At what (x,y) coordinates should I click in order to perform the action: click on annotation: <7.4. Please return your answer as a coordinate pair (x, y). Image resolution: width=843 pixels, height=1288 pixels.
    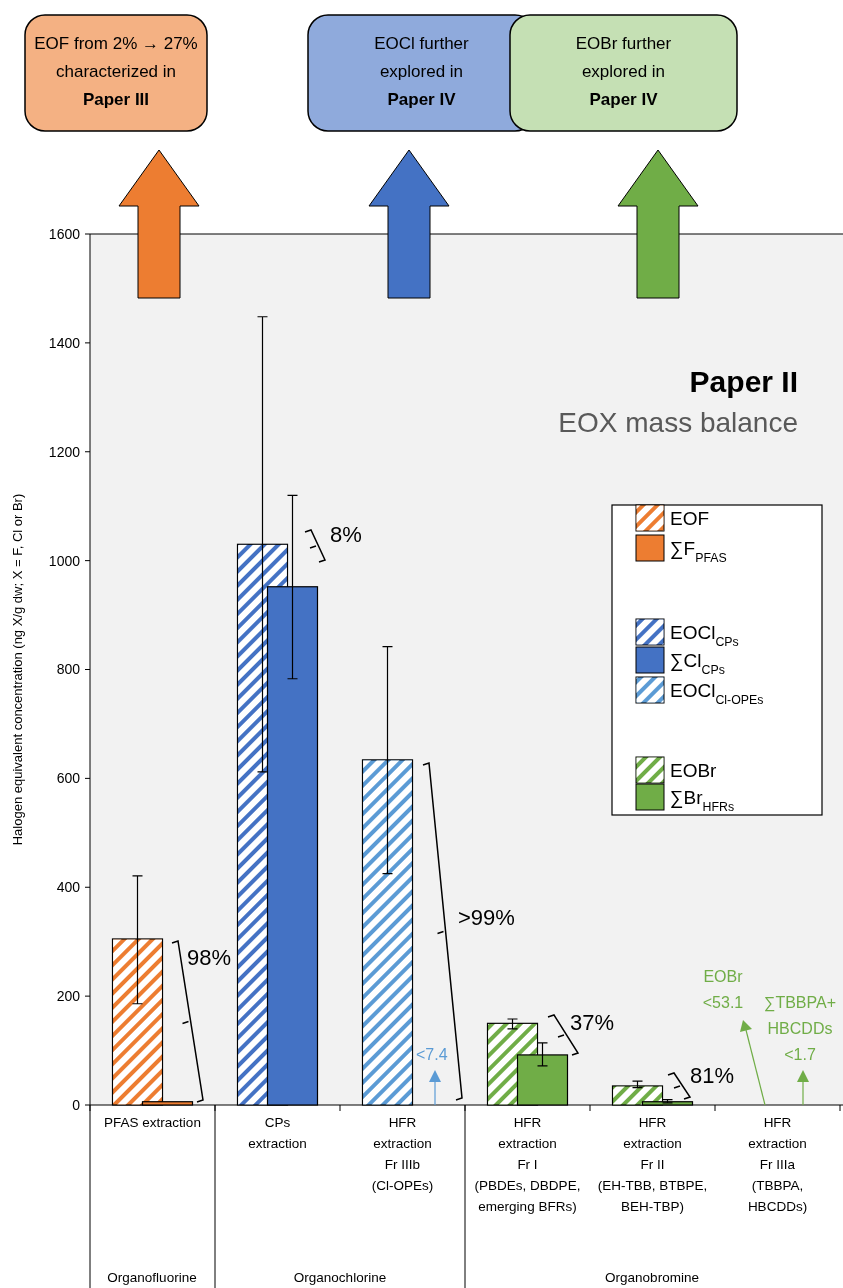
    Looking at the image, I should click on (432, 1054).